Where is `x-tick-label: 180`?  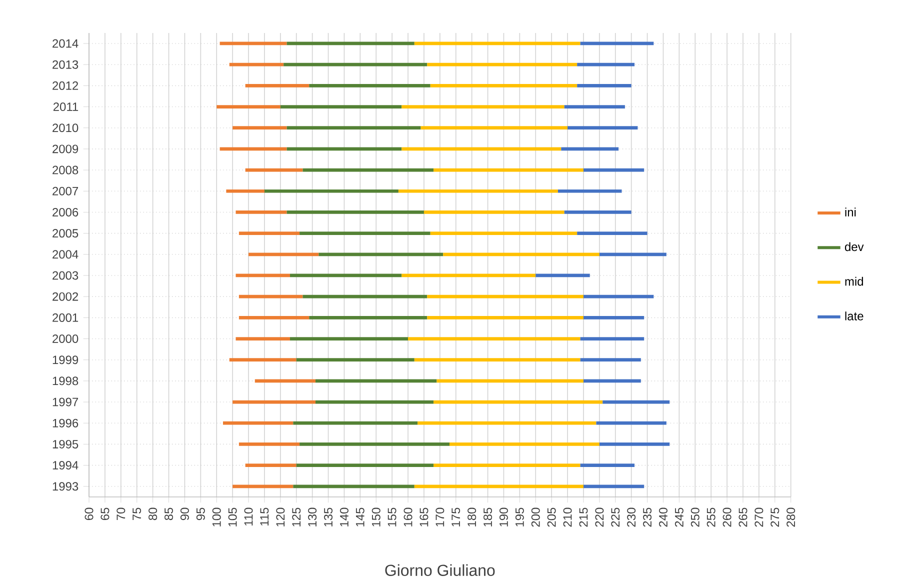
x-tick-label: 180 is located at coordinates (472, 517).